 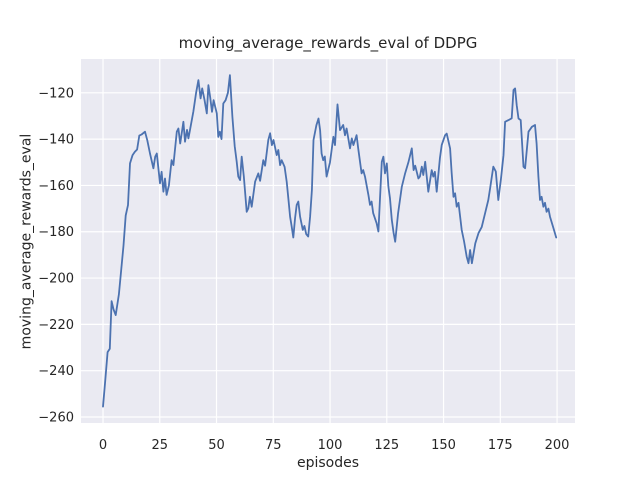 I want to click on y-tick-label: −140, so click(x=56, y=140).